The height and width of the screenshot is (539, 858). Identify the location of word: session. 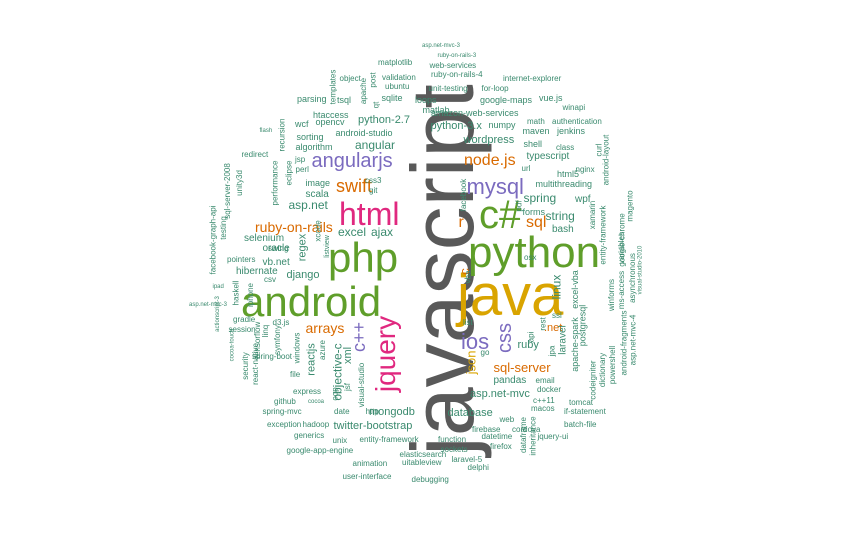
(242, 329).